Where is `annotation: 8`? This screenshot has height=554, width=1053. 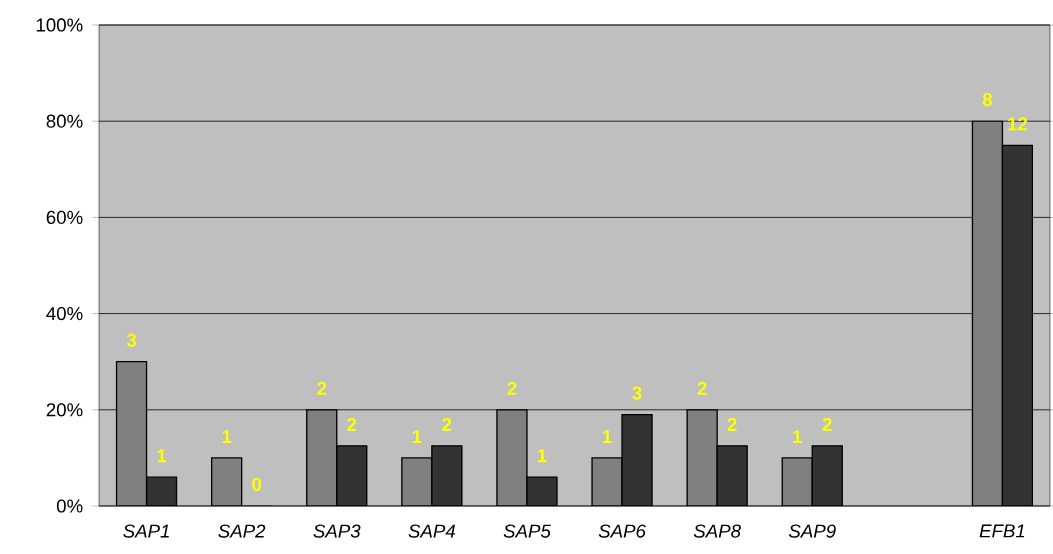 annotation: 8 is located at coordinates (987, 100).